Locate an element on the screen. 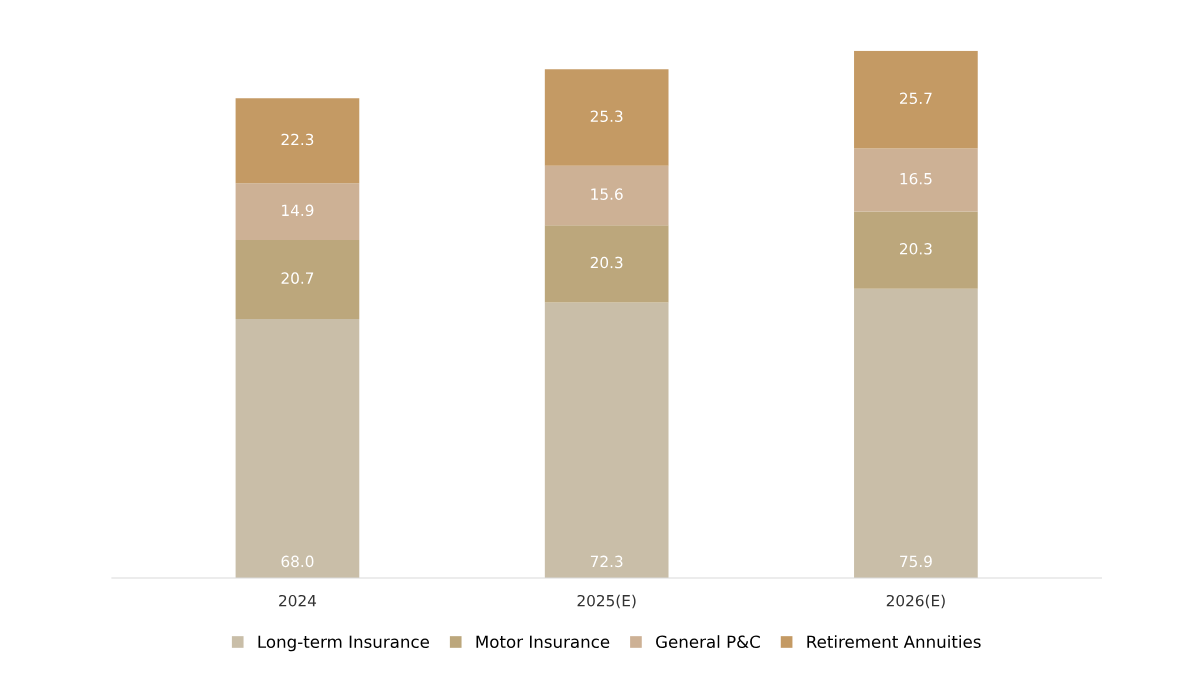  legend-label: Long-term Insurance is located at coordinates (343, 643).